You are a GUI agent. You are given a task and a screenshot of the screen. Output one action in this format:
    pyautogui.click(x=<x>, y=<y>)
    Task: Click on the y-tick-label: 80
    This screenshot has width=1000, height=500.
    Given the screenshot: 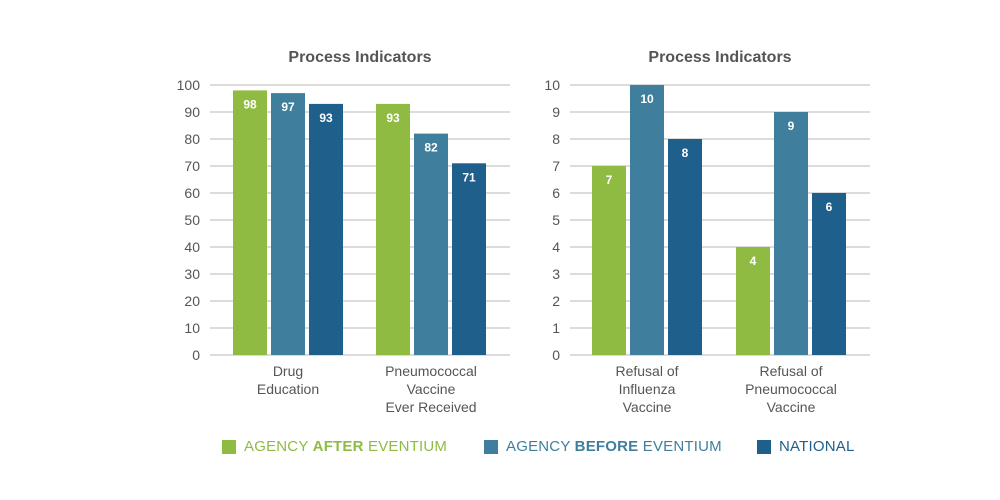 What is the action you would take?
    pyautogui.click(x=192, y=139)
    